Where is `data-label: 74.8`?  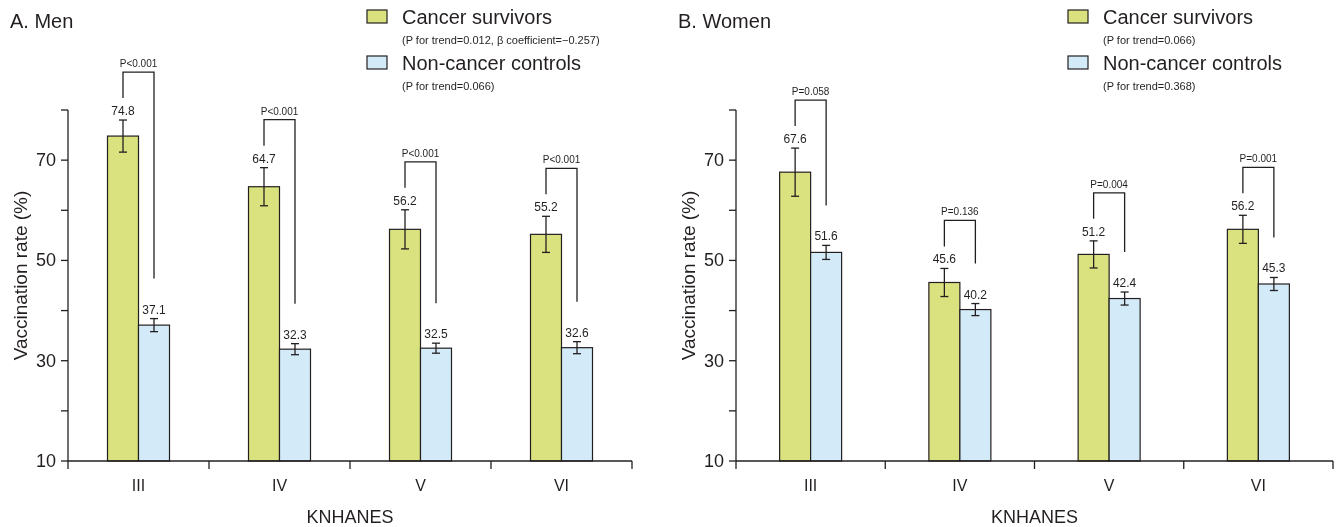
data-label: 74.8 is located at coordinates (123, 111).